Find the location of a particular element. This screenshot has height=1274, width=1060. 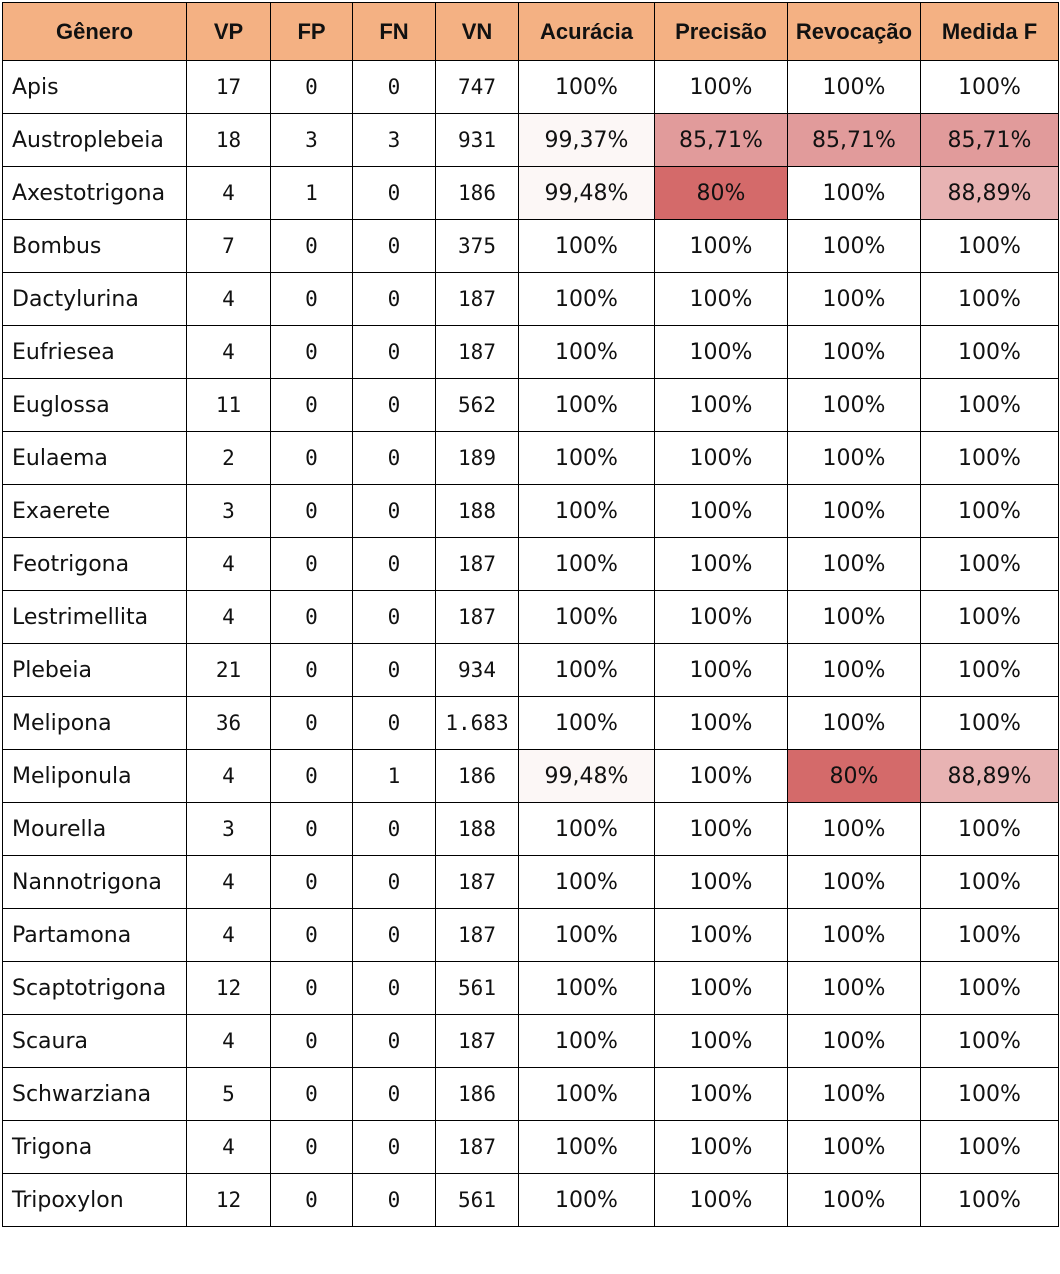

cell-vp: 36 is located at coordinates (228, 723).